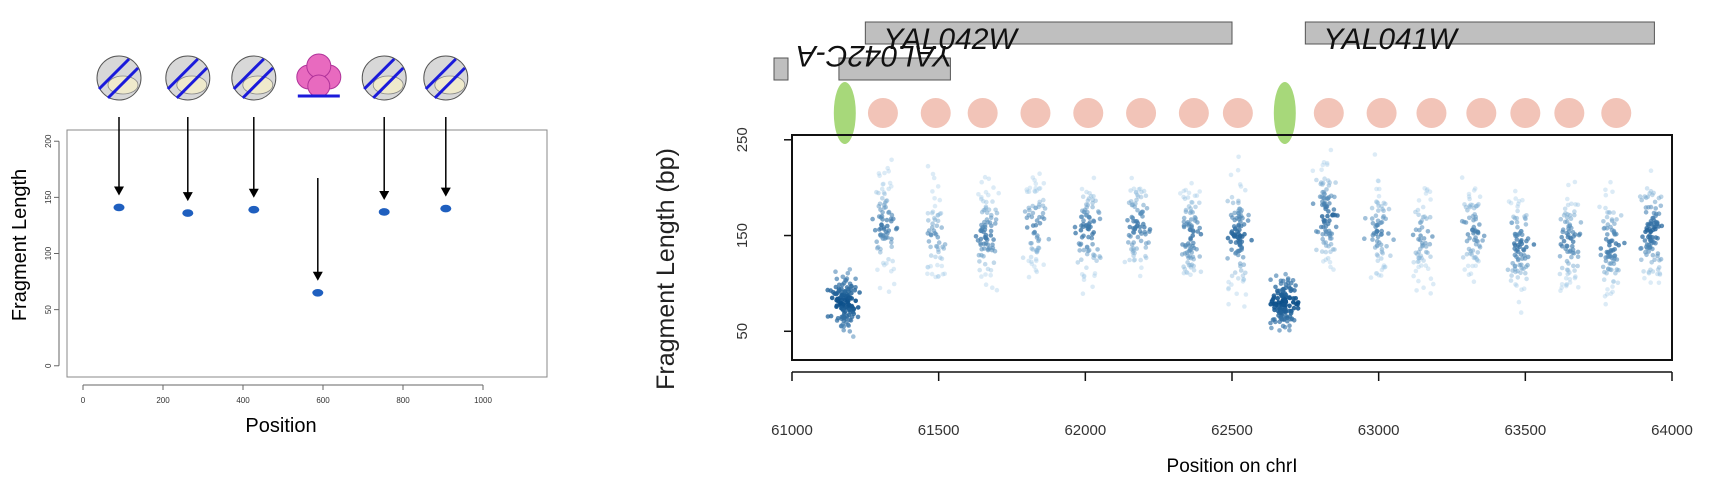 Image resolution: width=1718 pixels, height=483 pixels. I want to click on dna-strand, so click(248, 74).